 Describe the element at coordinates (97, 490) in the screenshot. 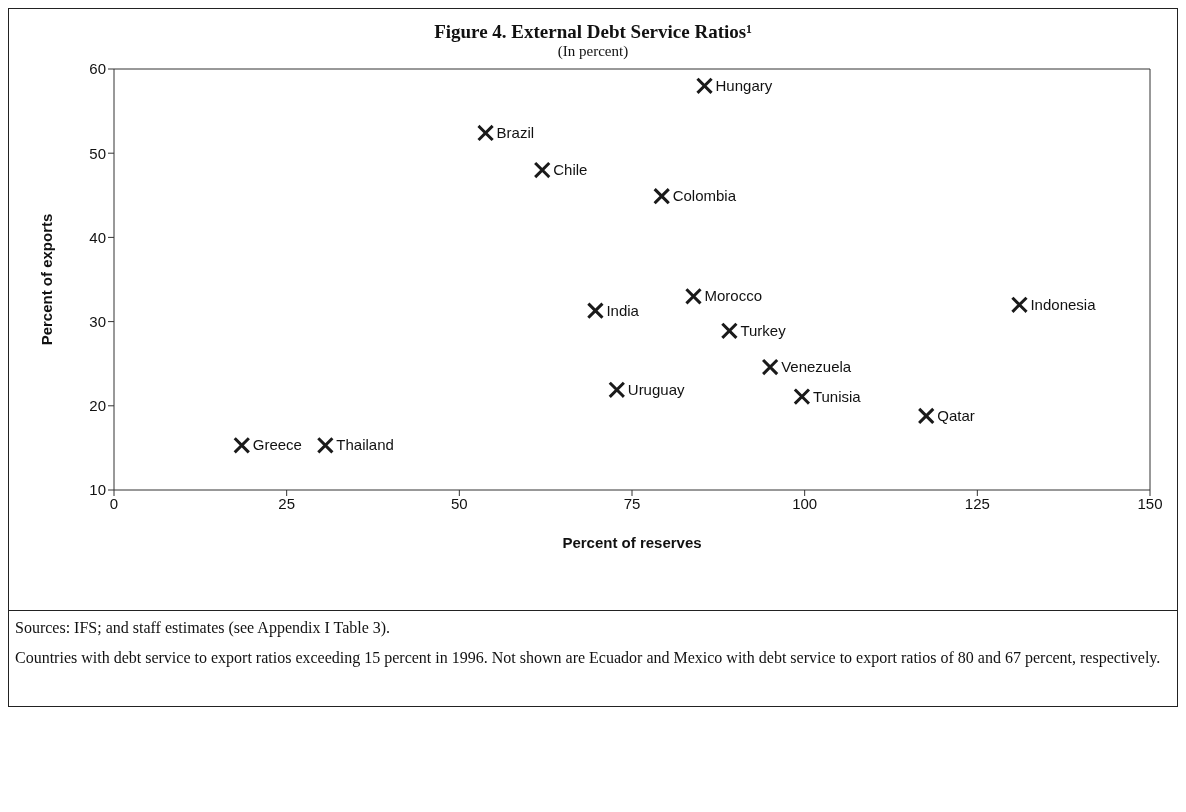

I see `y-tick-label: 10` at that location.